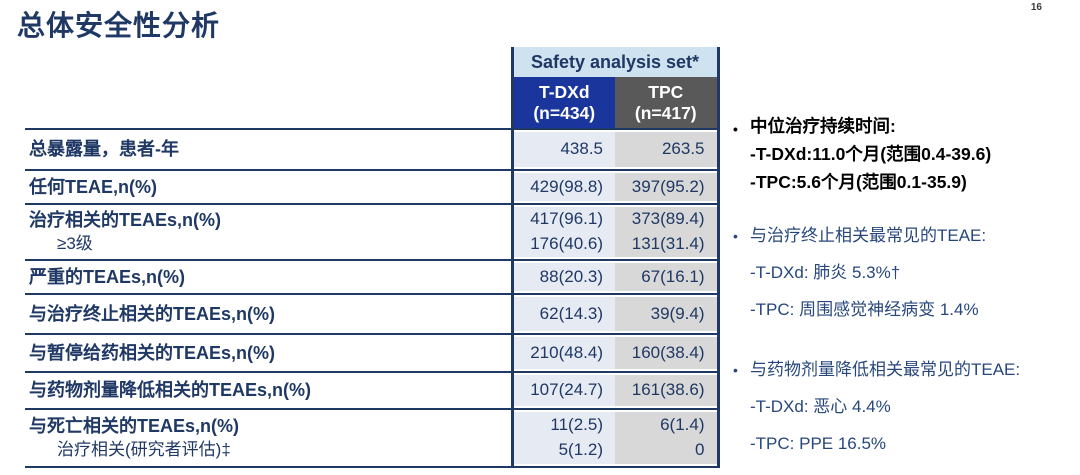  I want to click on row-label-main: 与死亡相关的TEAEs,n(%), so click(134, 426).